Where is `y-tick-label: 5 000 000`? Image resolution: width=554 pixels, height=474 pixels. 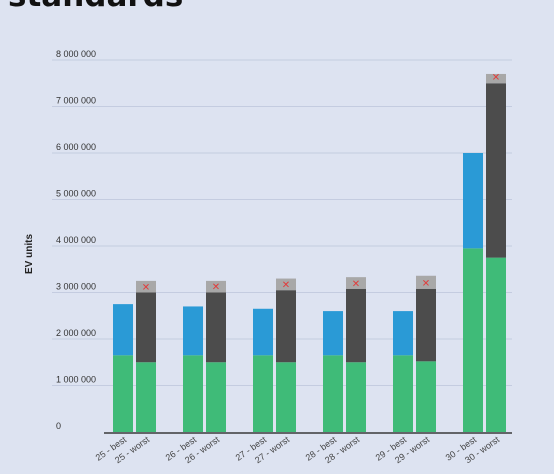 y-tick-label: 5 000 000 is located at coordinates (76, 194).